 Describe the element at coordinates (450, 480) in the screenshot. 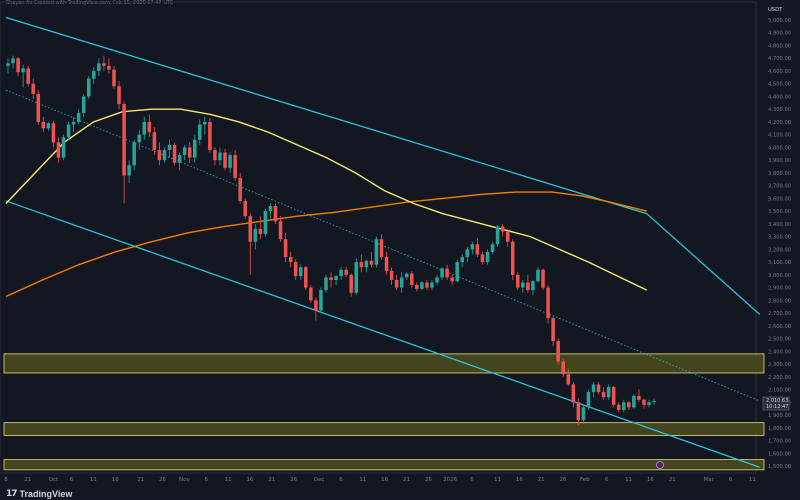

I see `x-tick-label: 2026` at that location.